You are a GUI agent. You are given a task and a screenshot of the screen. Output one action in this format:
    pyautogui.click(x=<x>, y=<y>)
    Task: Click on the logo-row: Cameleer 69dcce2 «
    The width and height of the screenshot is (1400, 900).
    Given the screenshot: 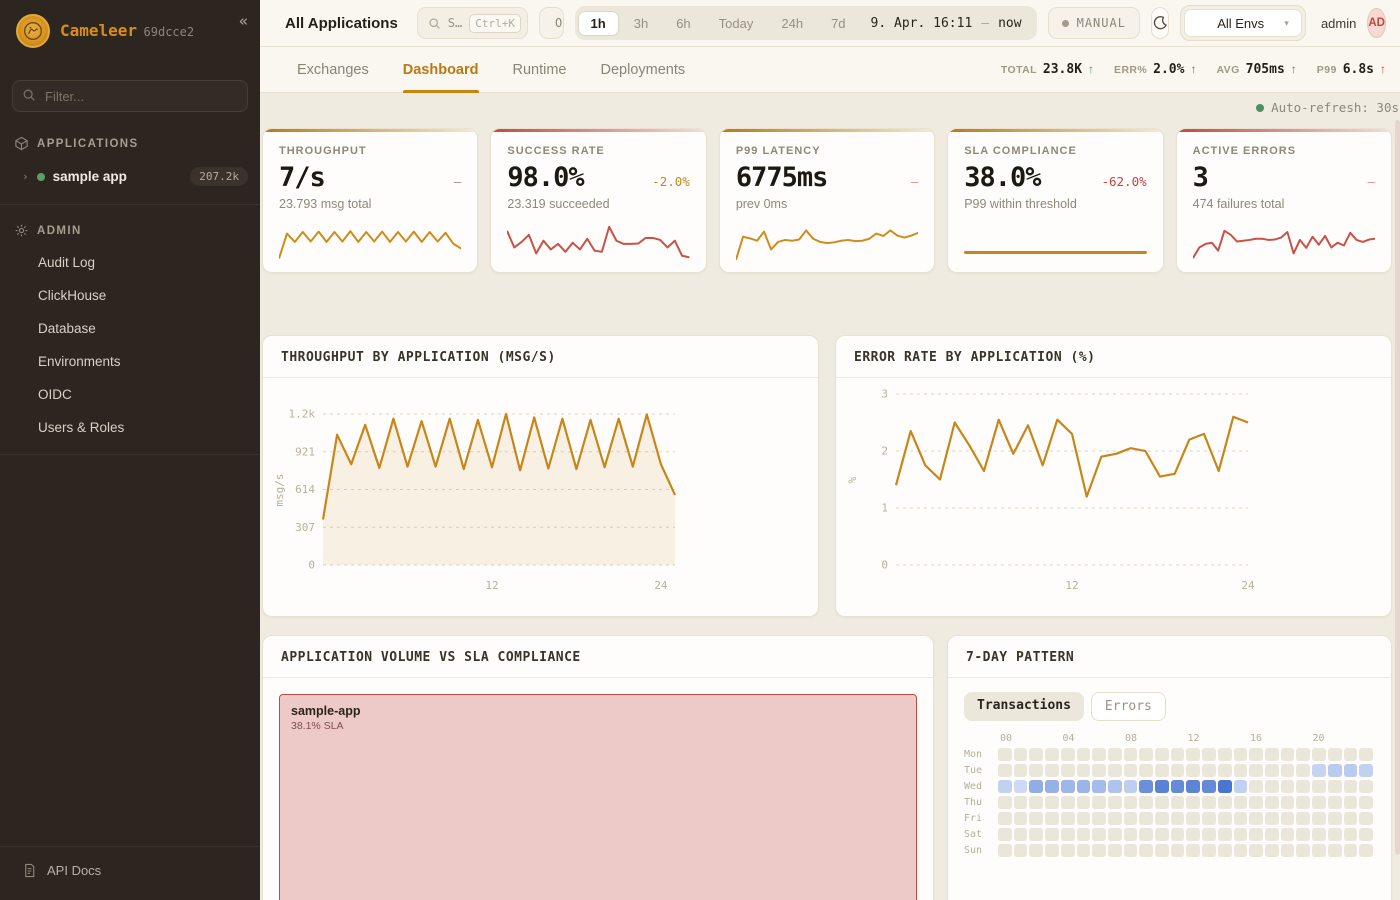 What is the action you would take?
    pyautogui.click(x=130, y=29)
    